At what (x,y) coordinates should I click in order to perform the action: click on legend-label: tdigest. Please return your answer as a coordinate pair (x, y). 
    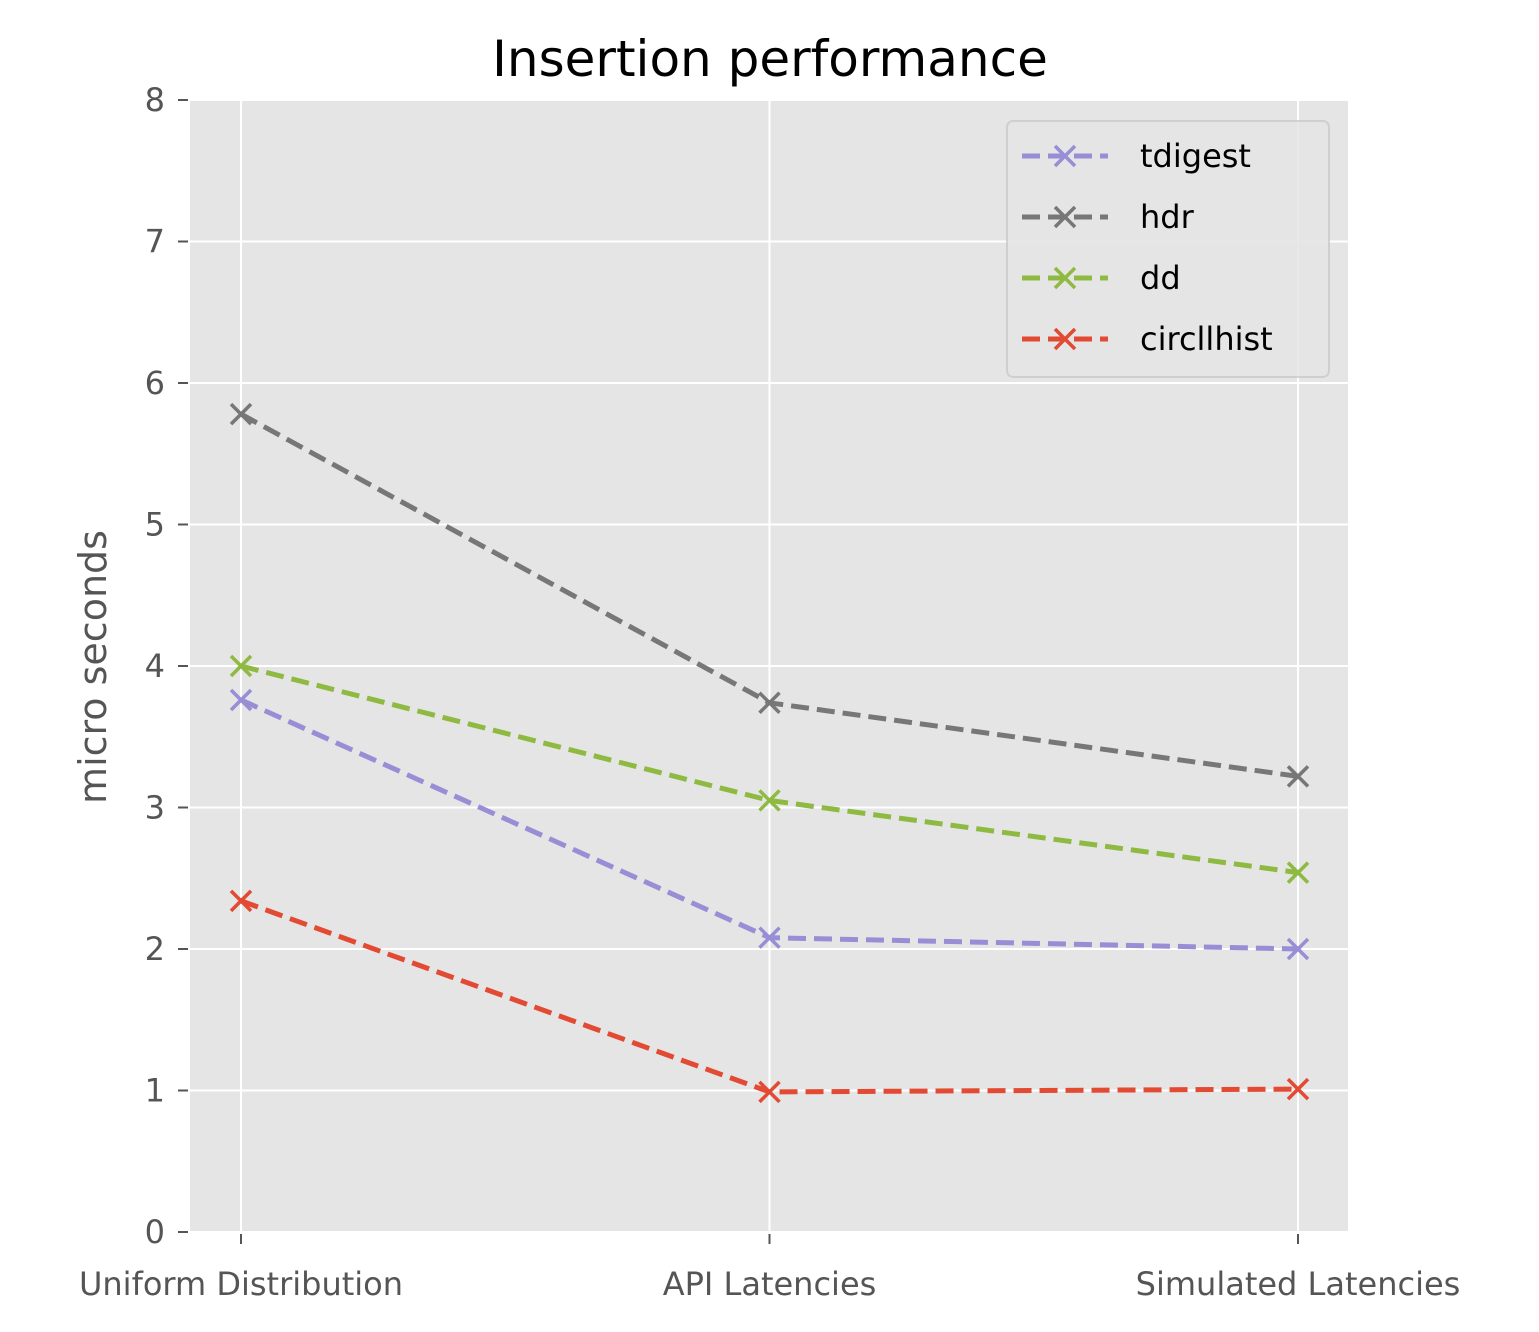
    Looking at the image, I should click on (1195, 156).